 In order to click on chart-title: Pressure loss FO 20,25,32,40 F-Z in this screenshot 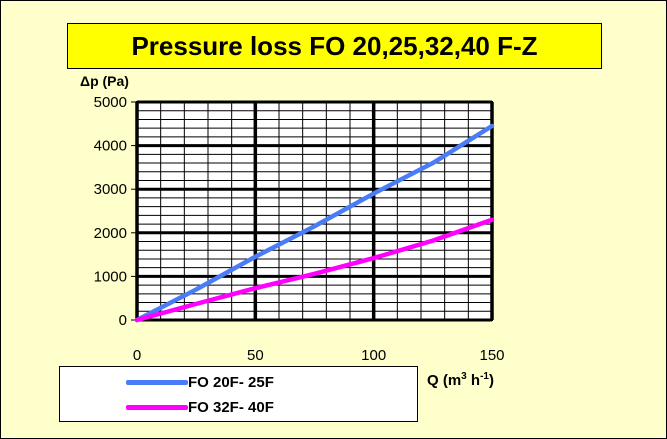, I will do `click(334, 45)`.